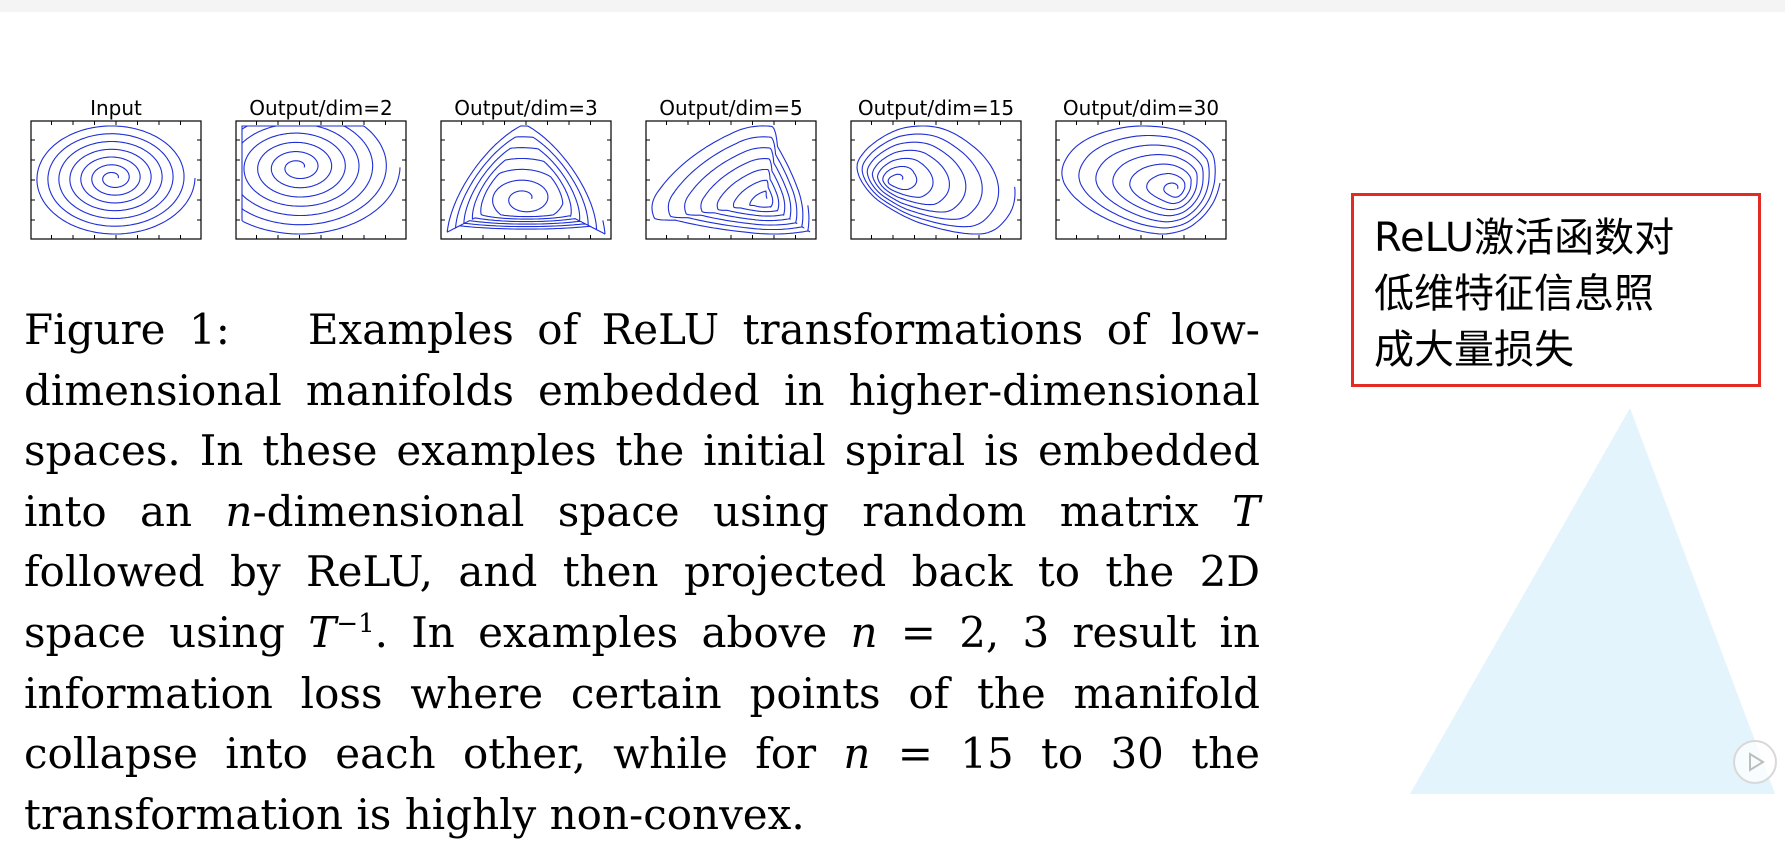 The width and height of the screenshot is (1785, 845). What do you see at coordinates (936, 108) in the screenshot?
I see `panel-title: Output/dim=15` at bounding box center [936, 108].